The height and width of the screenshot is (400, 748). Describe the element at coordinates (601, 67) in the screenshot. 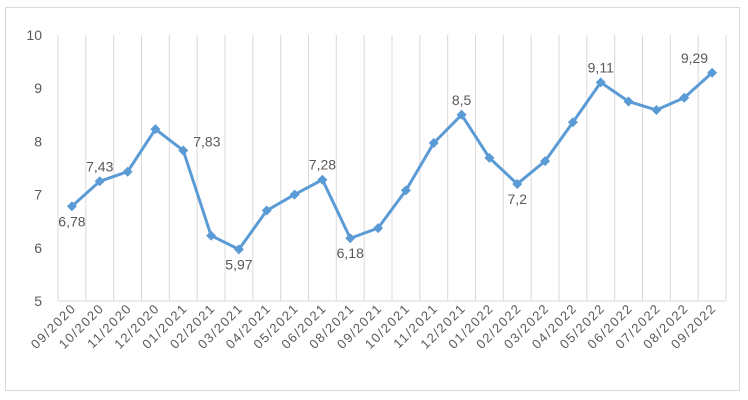

I see `data-label: 9,11` at that location.